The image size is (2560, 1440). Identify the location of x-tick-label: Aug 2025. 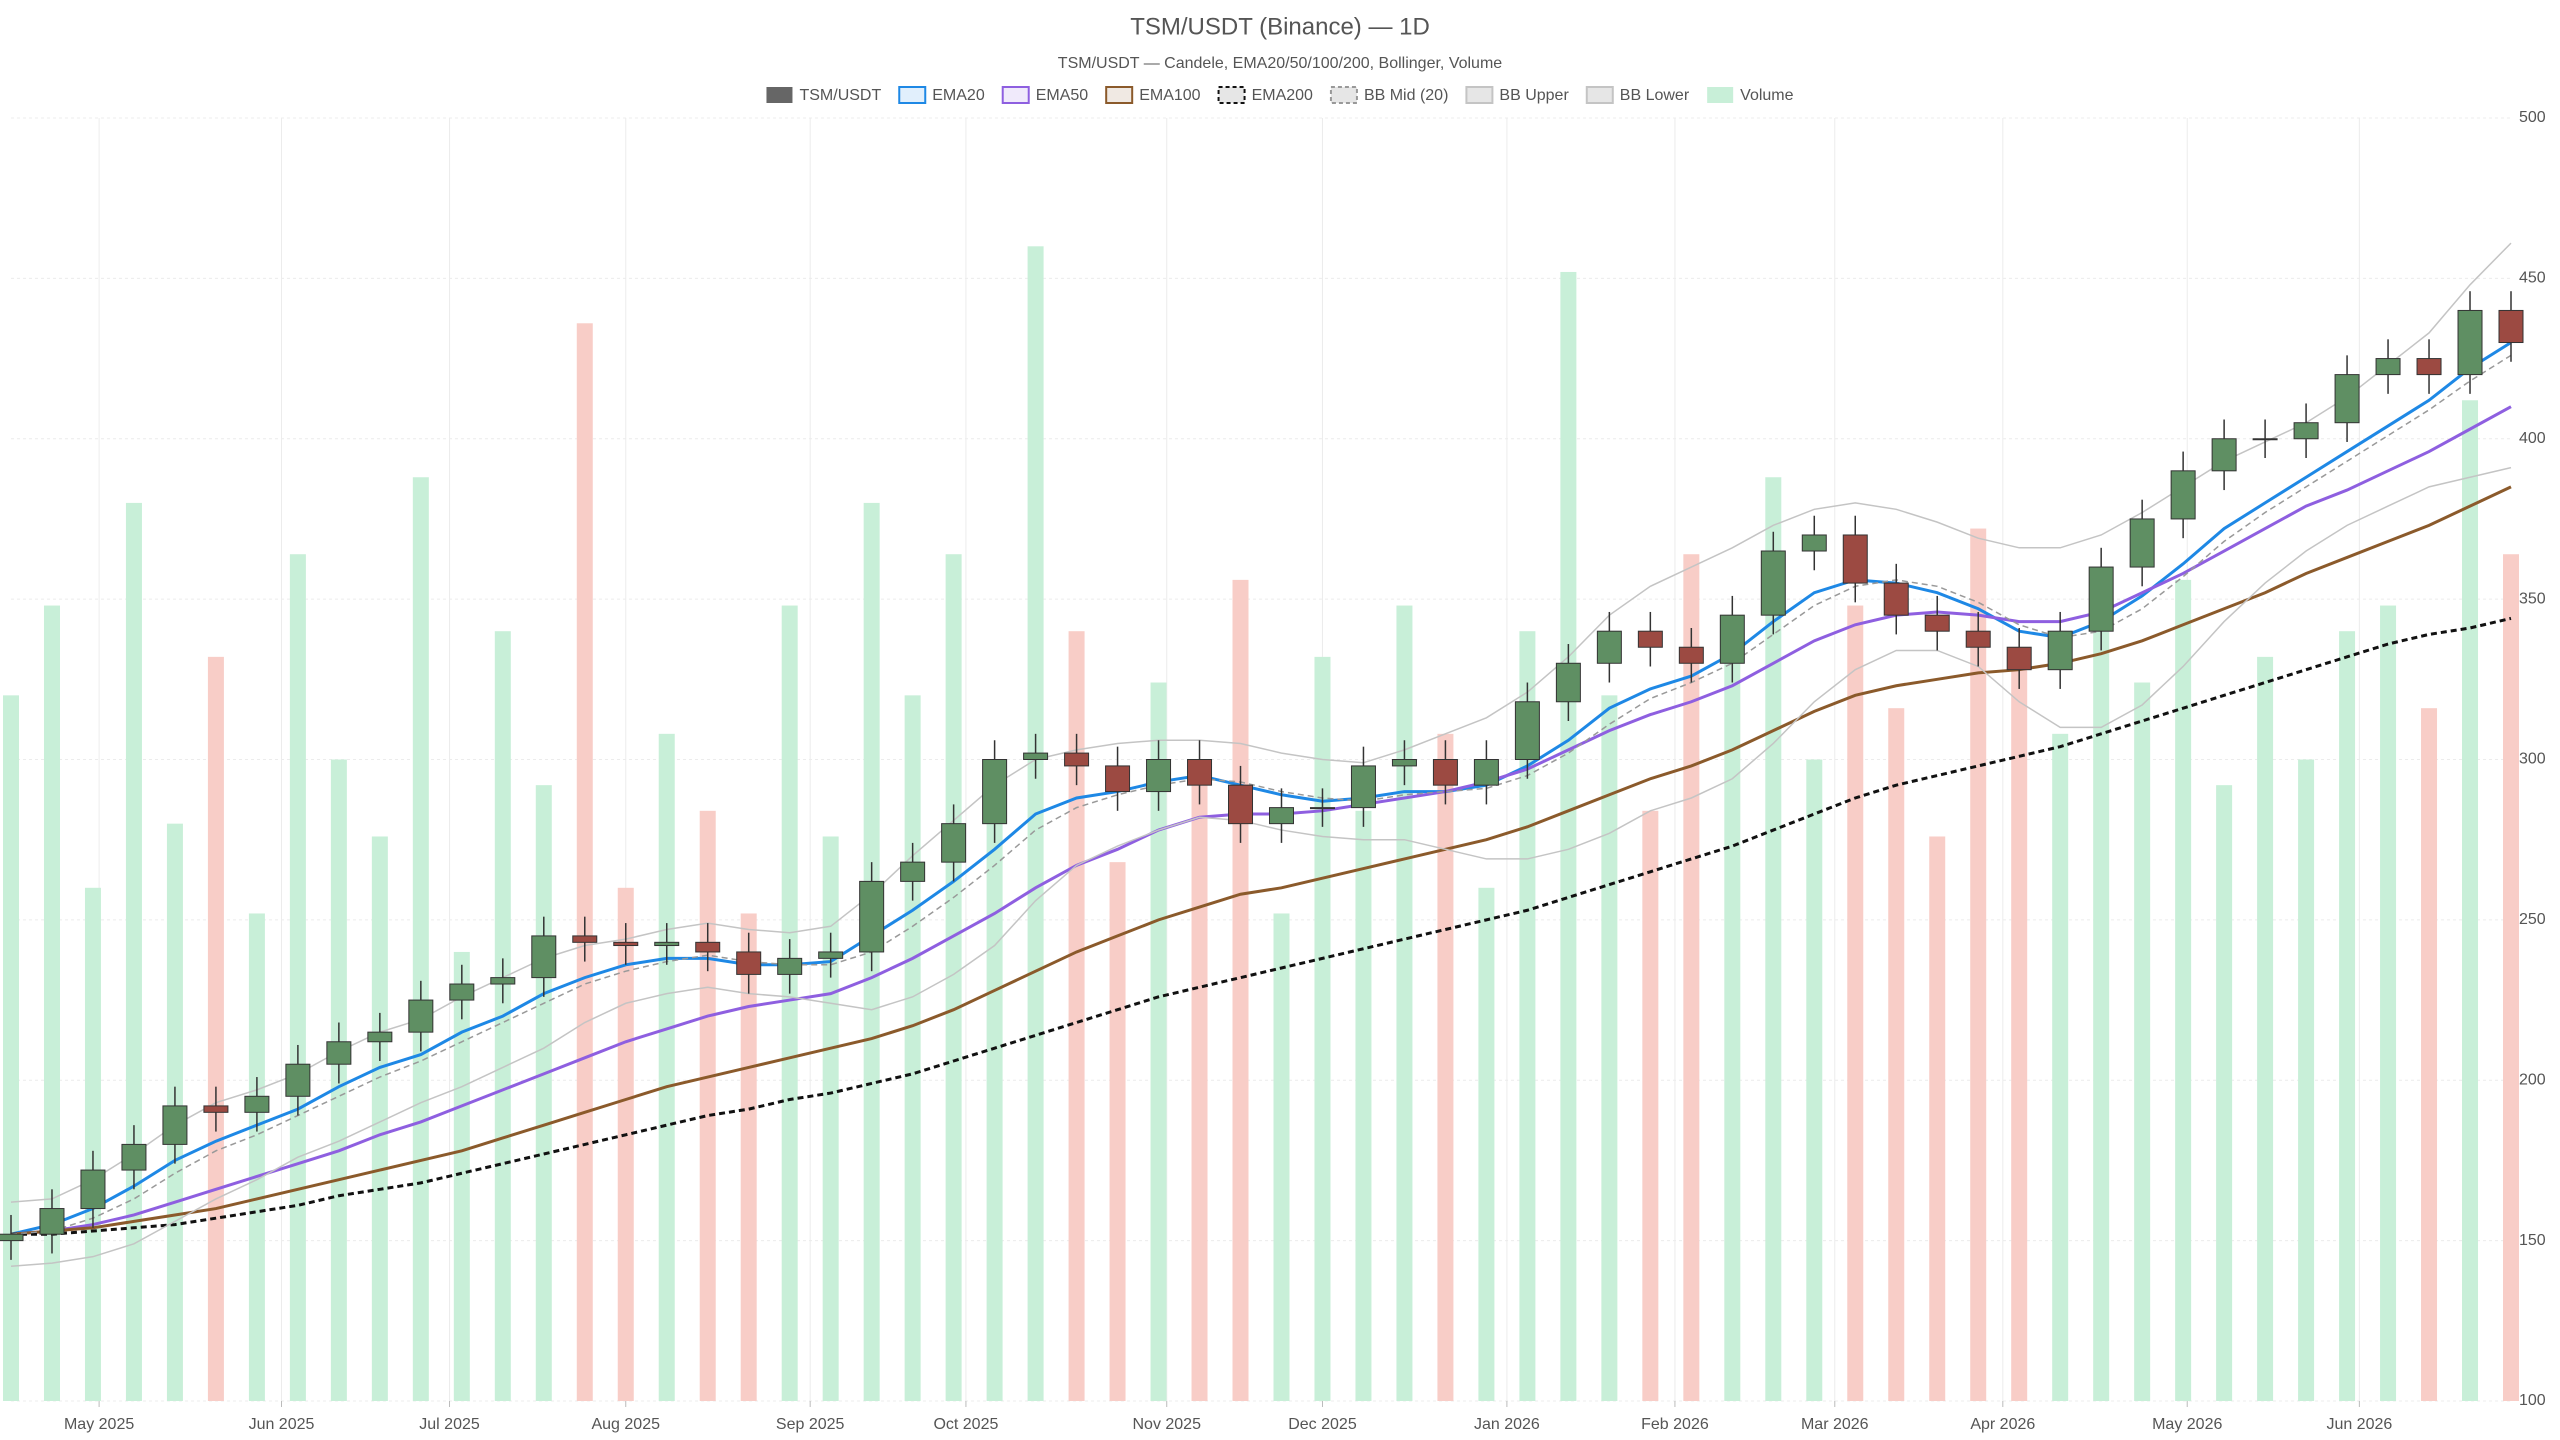
(625, 1424).